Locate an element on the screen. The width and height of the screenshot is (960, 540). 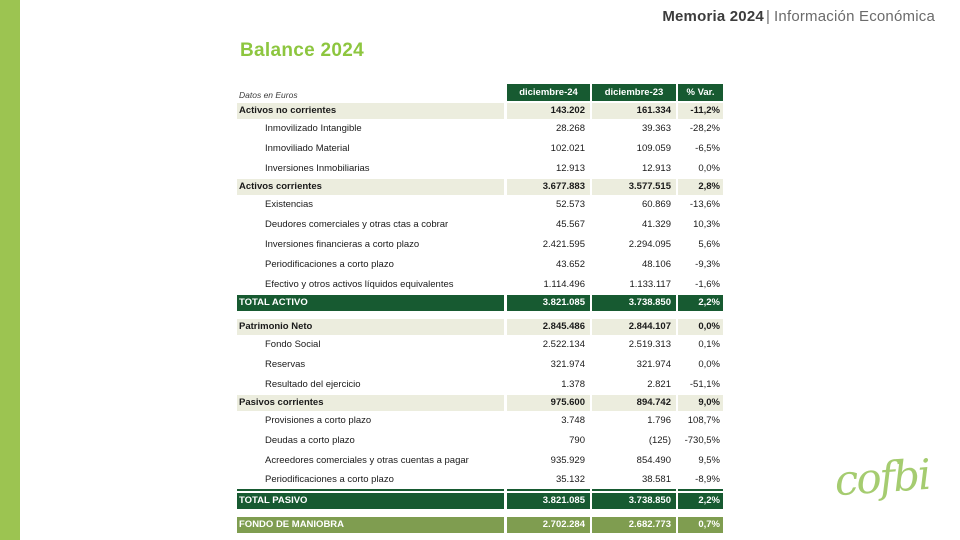
row-value-dic24: 790 is located at coordinates (548, 441).